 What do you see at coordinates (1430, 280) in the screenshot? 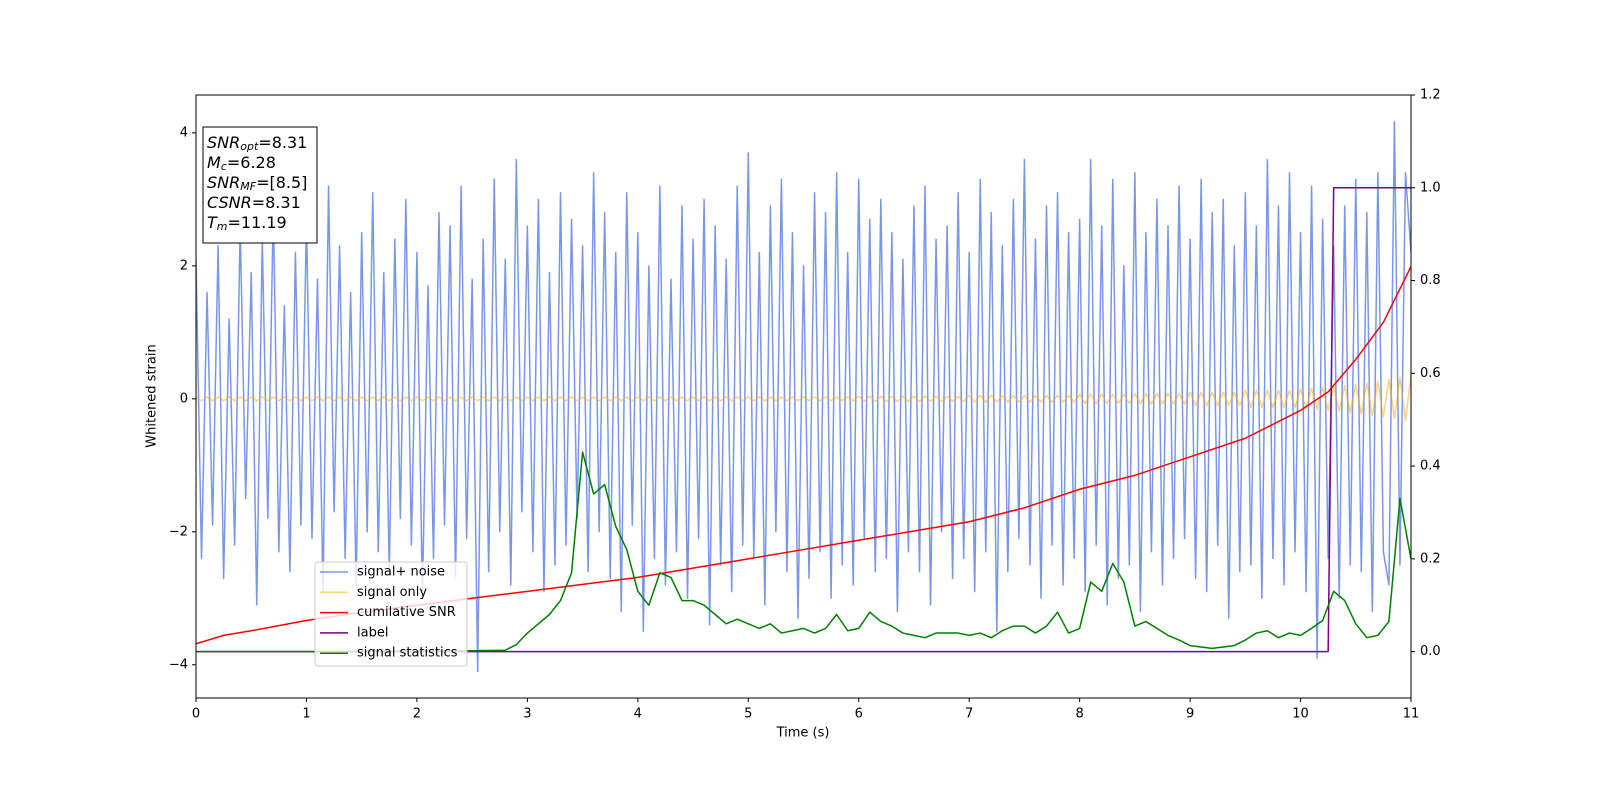
I see `y2-tick-label: 0.8` at bounding box center [1430, 280].